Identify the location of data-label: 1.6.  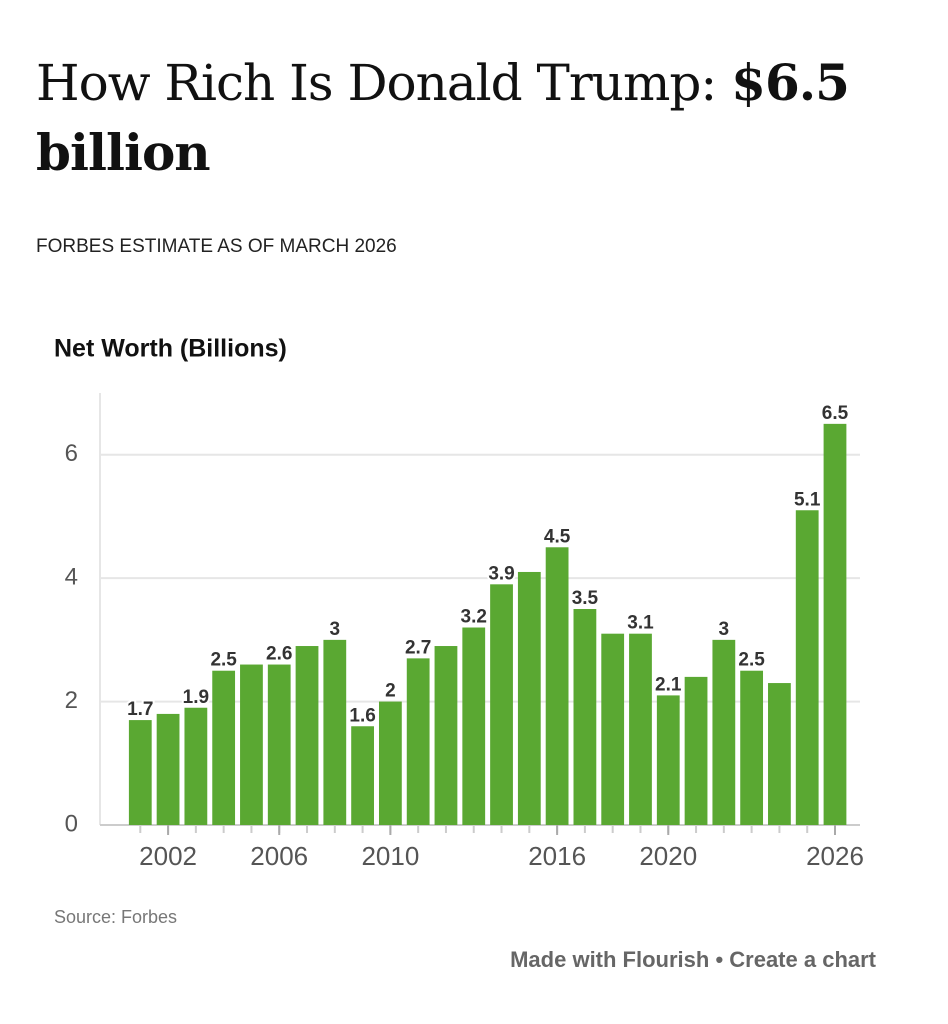
(362, 715).